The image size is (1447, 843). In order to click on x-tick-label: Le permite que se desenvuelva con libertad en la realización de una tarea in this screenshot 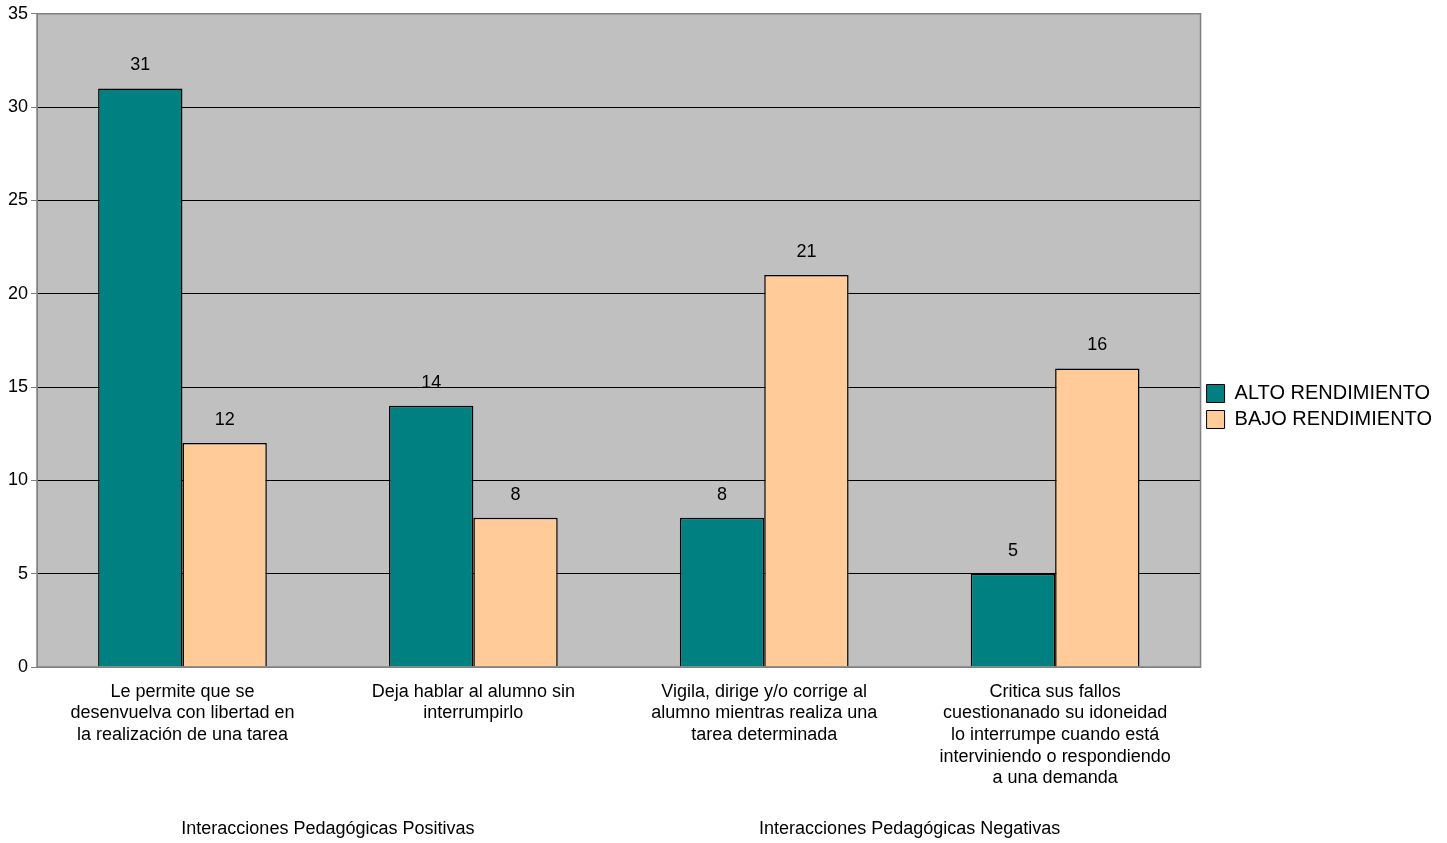, I will do `click(182, 712)`.